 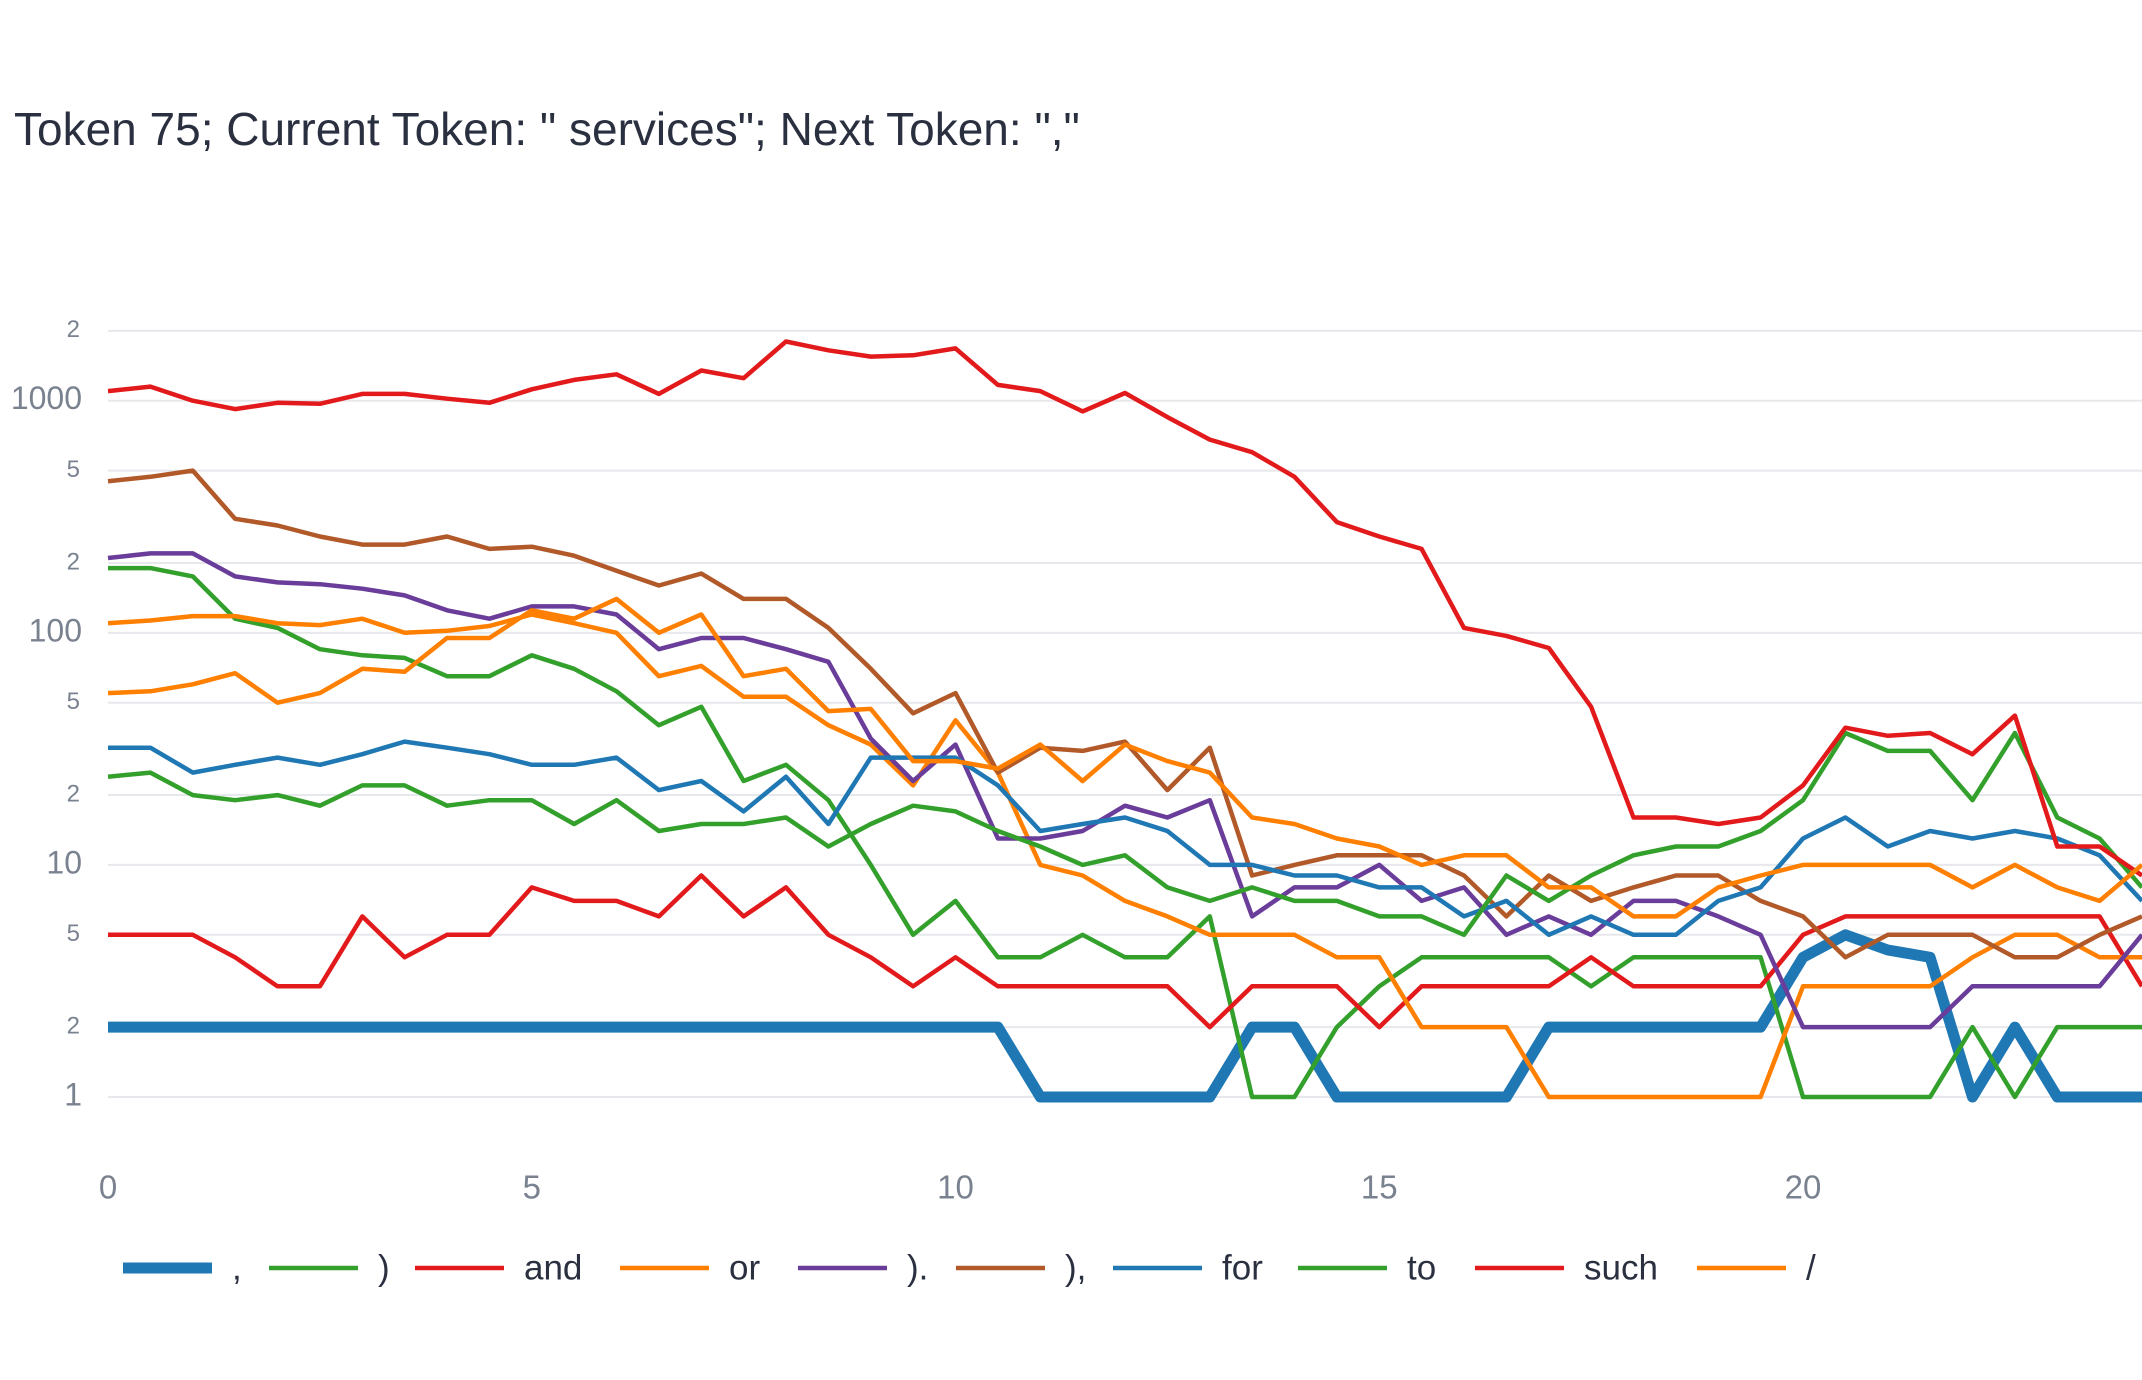 What do you see at coordinates (969, 1267) in the screenshot?
I see `legend: ,) and or).), for to such /` at bounding box center [969, 1267].